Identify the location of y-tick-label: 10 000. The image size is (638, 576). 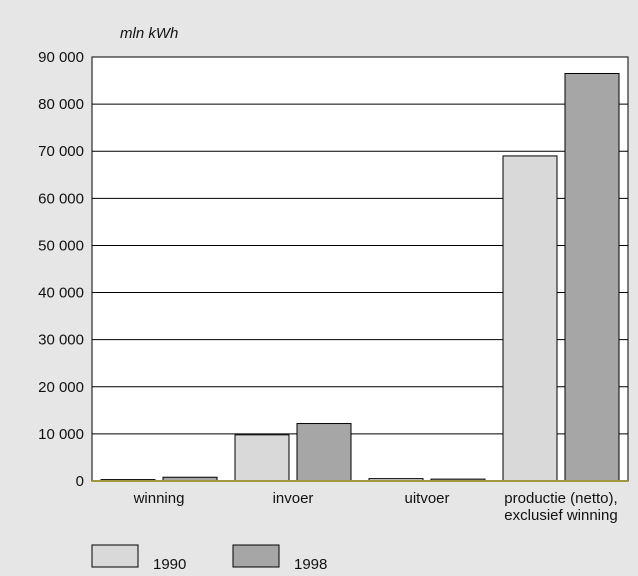
(61, 434).